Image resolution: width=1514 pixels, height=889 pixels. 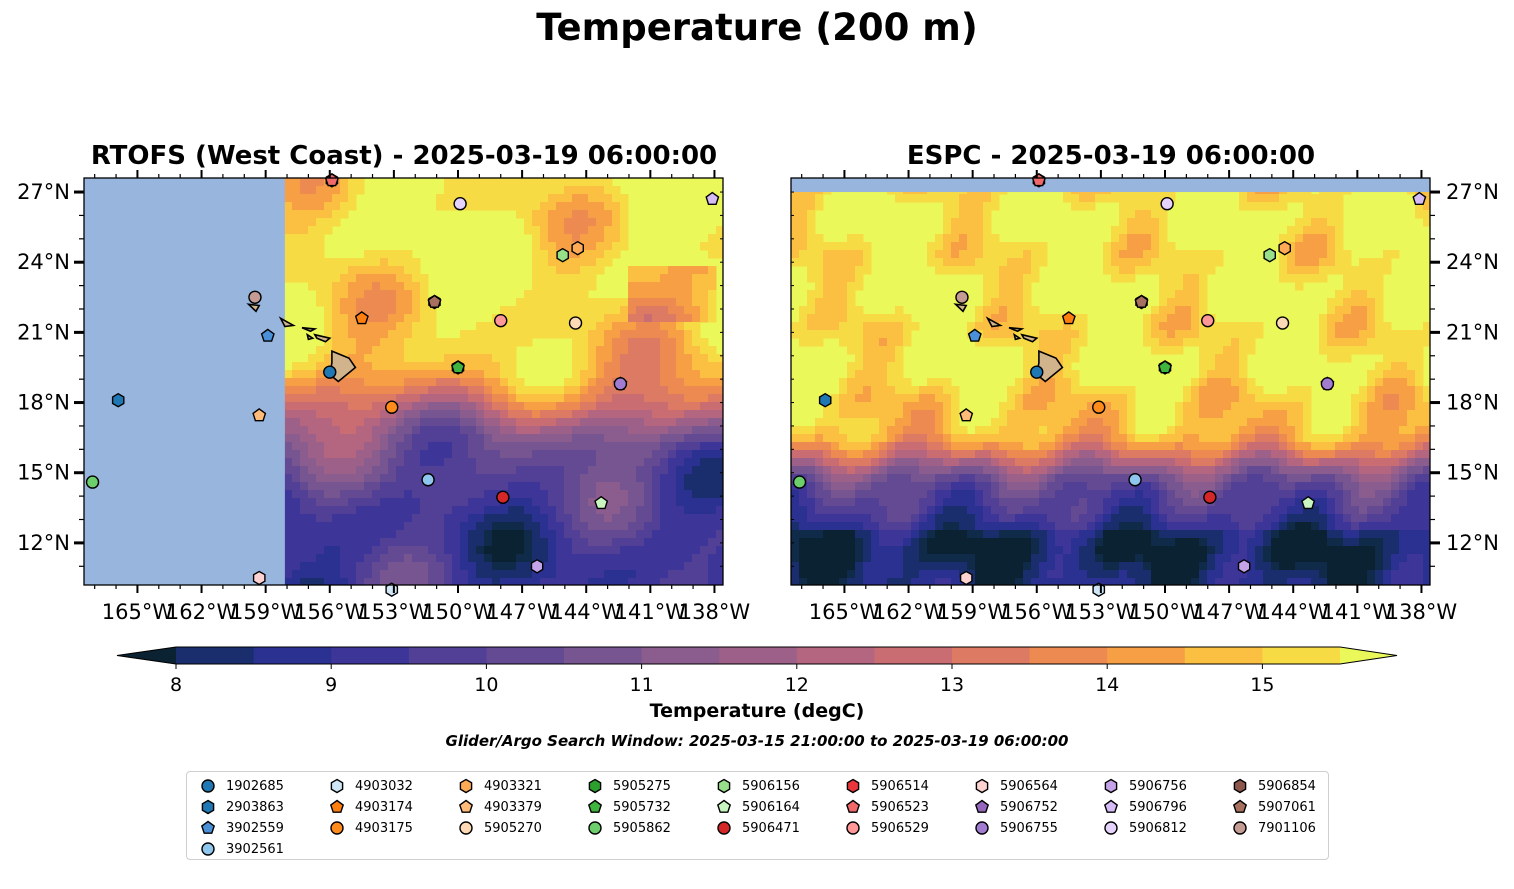 What do you see at coordinates (1358, 612) in the screenshot?
I see `x-tick-label: 141°W` at bounding box center [1358, 612].